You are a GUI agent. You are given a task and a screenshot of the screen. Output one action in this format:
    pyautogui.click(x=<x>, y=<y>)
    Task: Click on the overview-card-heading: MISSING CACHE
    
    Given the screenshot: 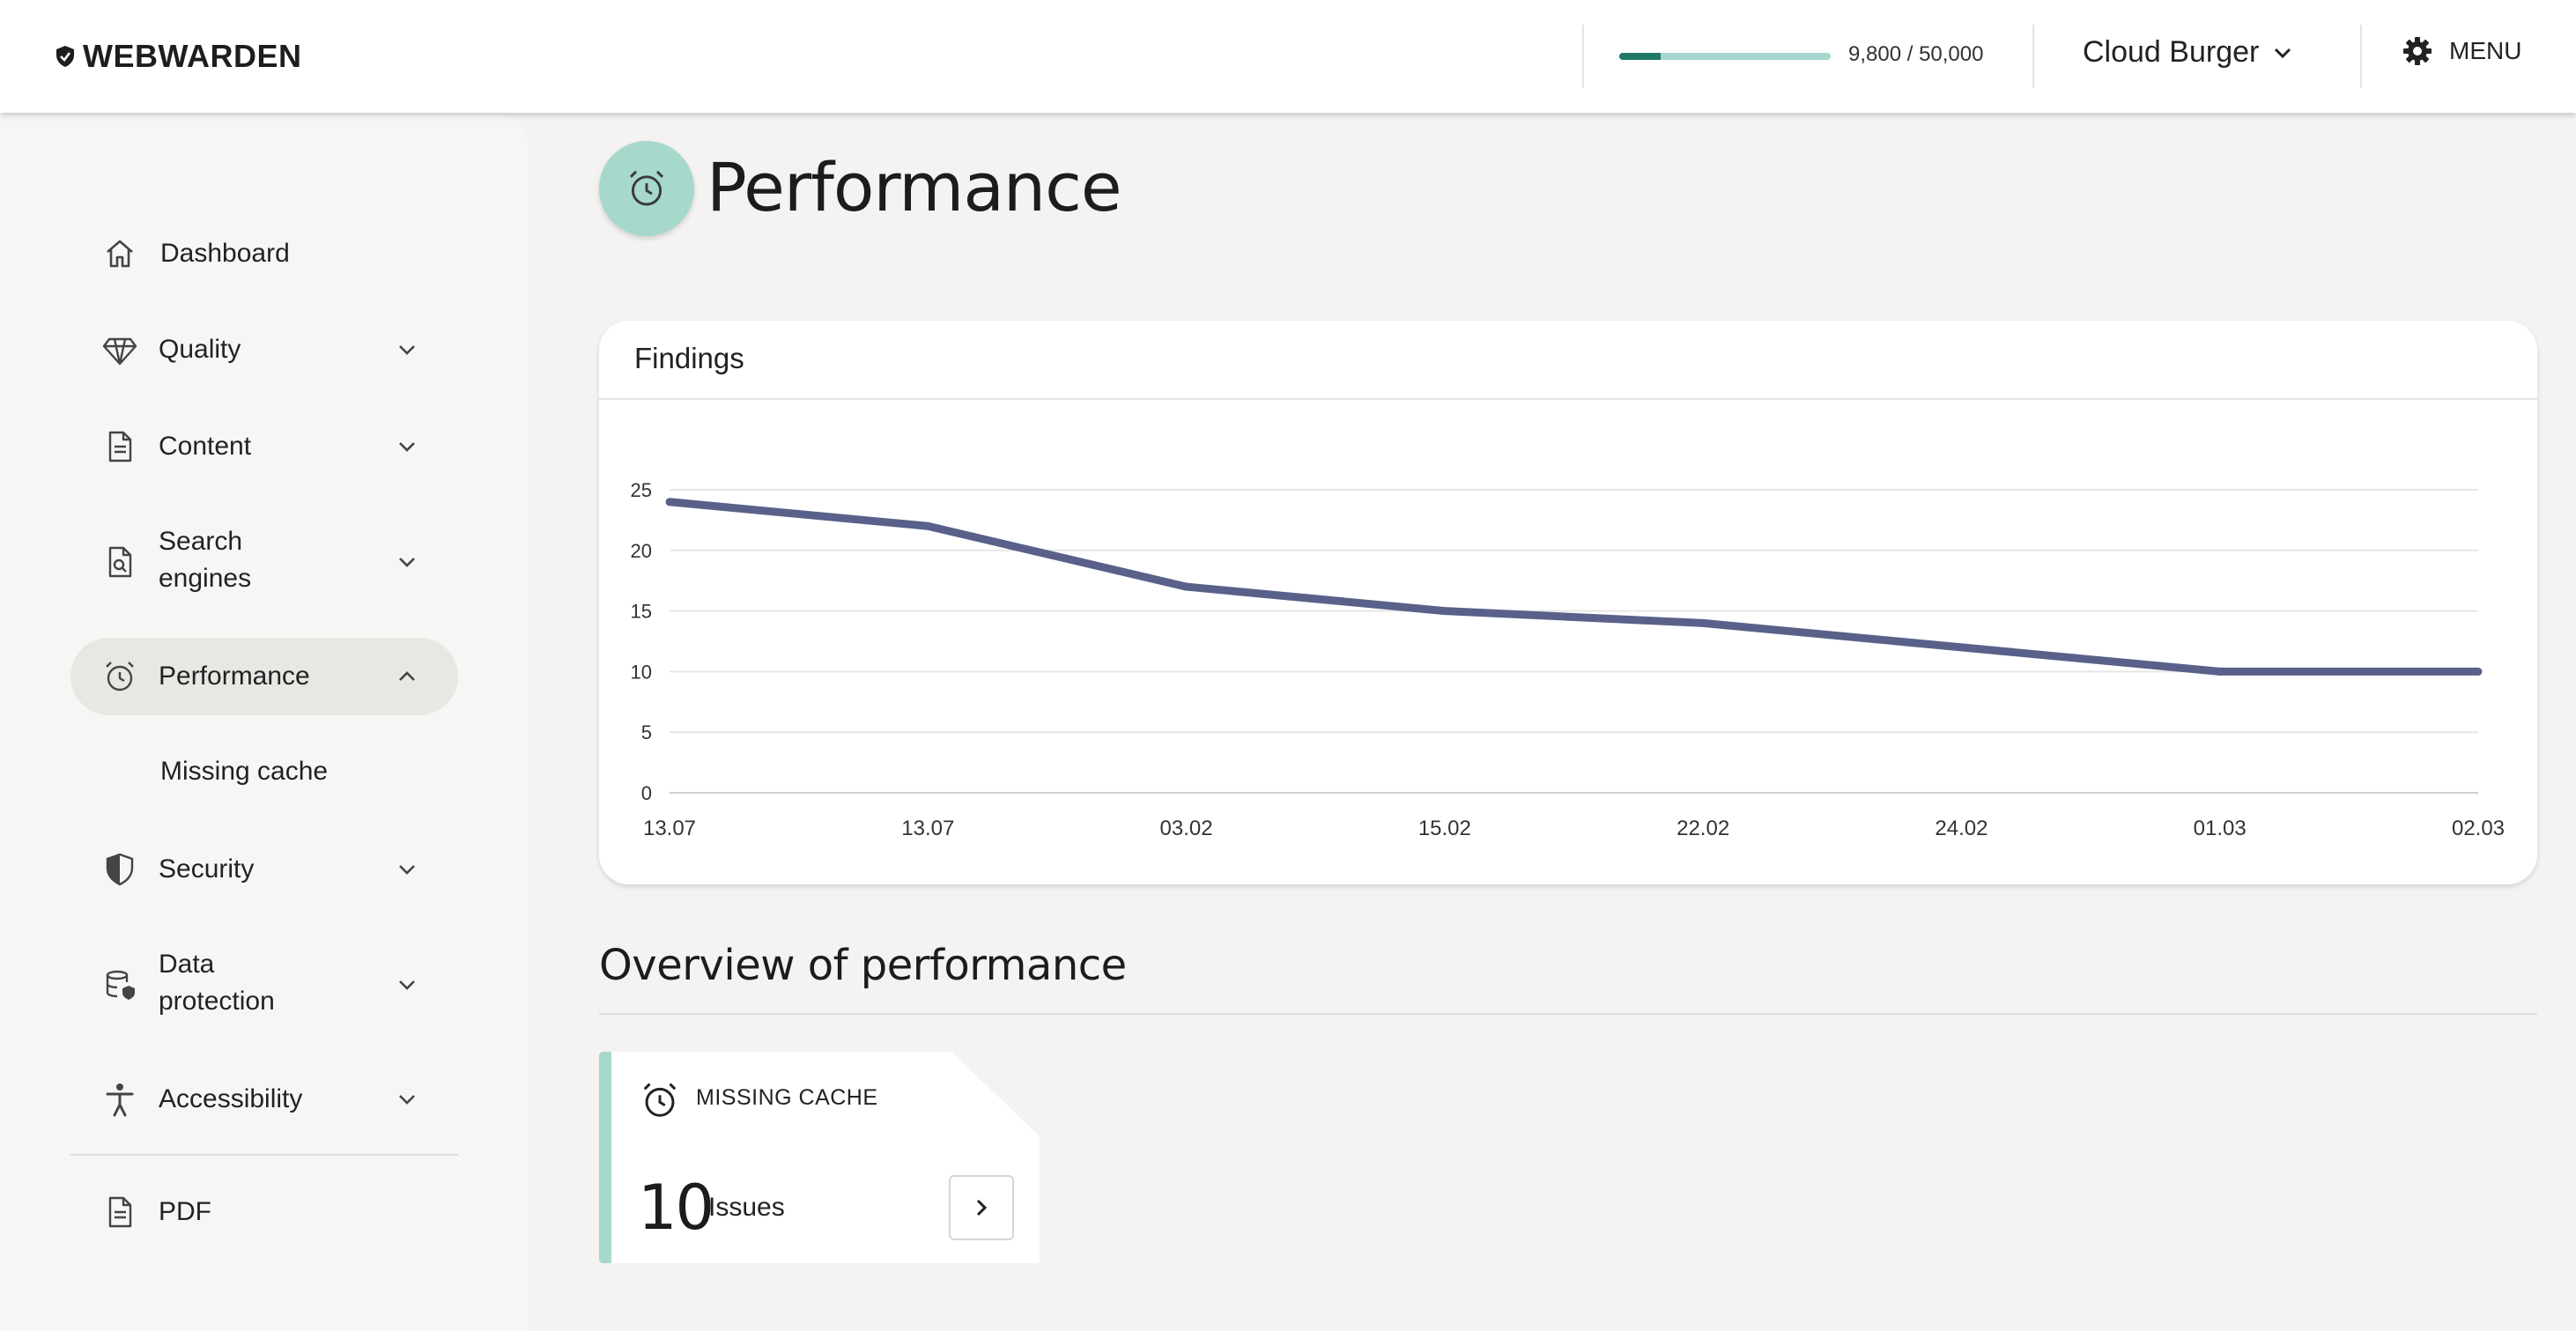 What is the action you would take?
    pyautogui.click(x=787, y=1097)
    